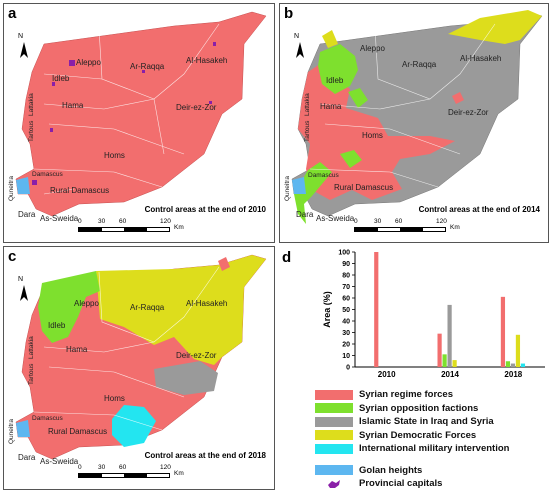  What do you see at coordinates (458, 98) in the screenshot?
I see `territory-regime-deir` at bounding box center [458, 98].